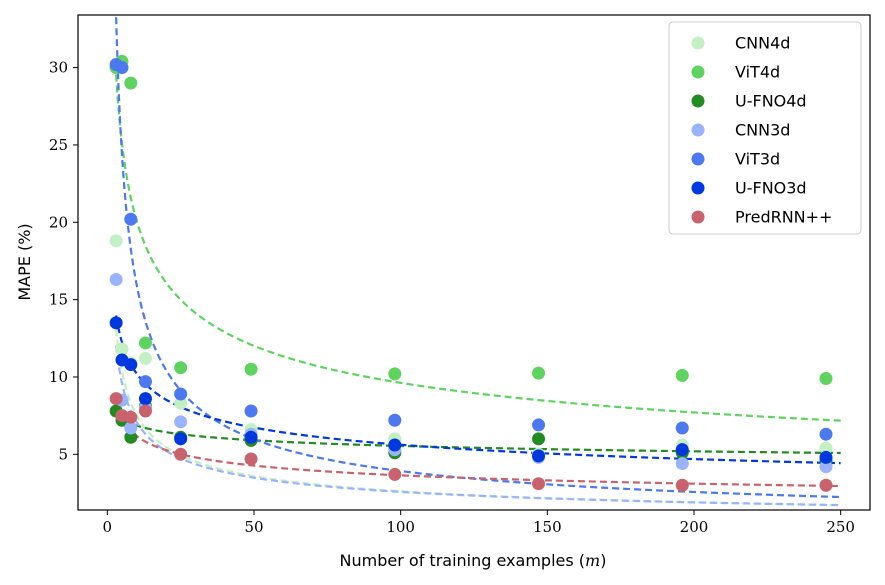 This screenshot has width=885, height=585. I want to click on y-axis-label: MAPE (%), so click(24, 261).